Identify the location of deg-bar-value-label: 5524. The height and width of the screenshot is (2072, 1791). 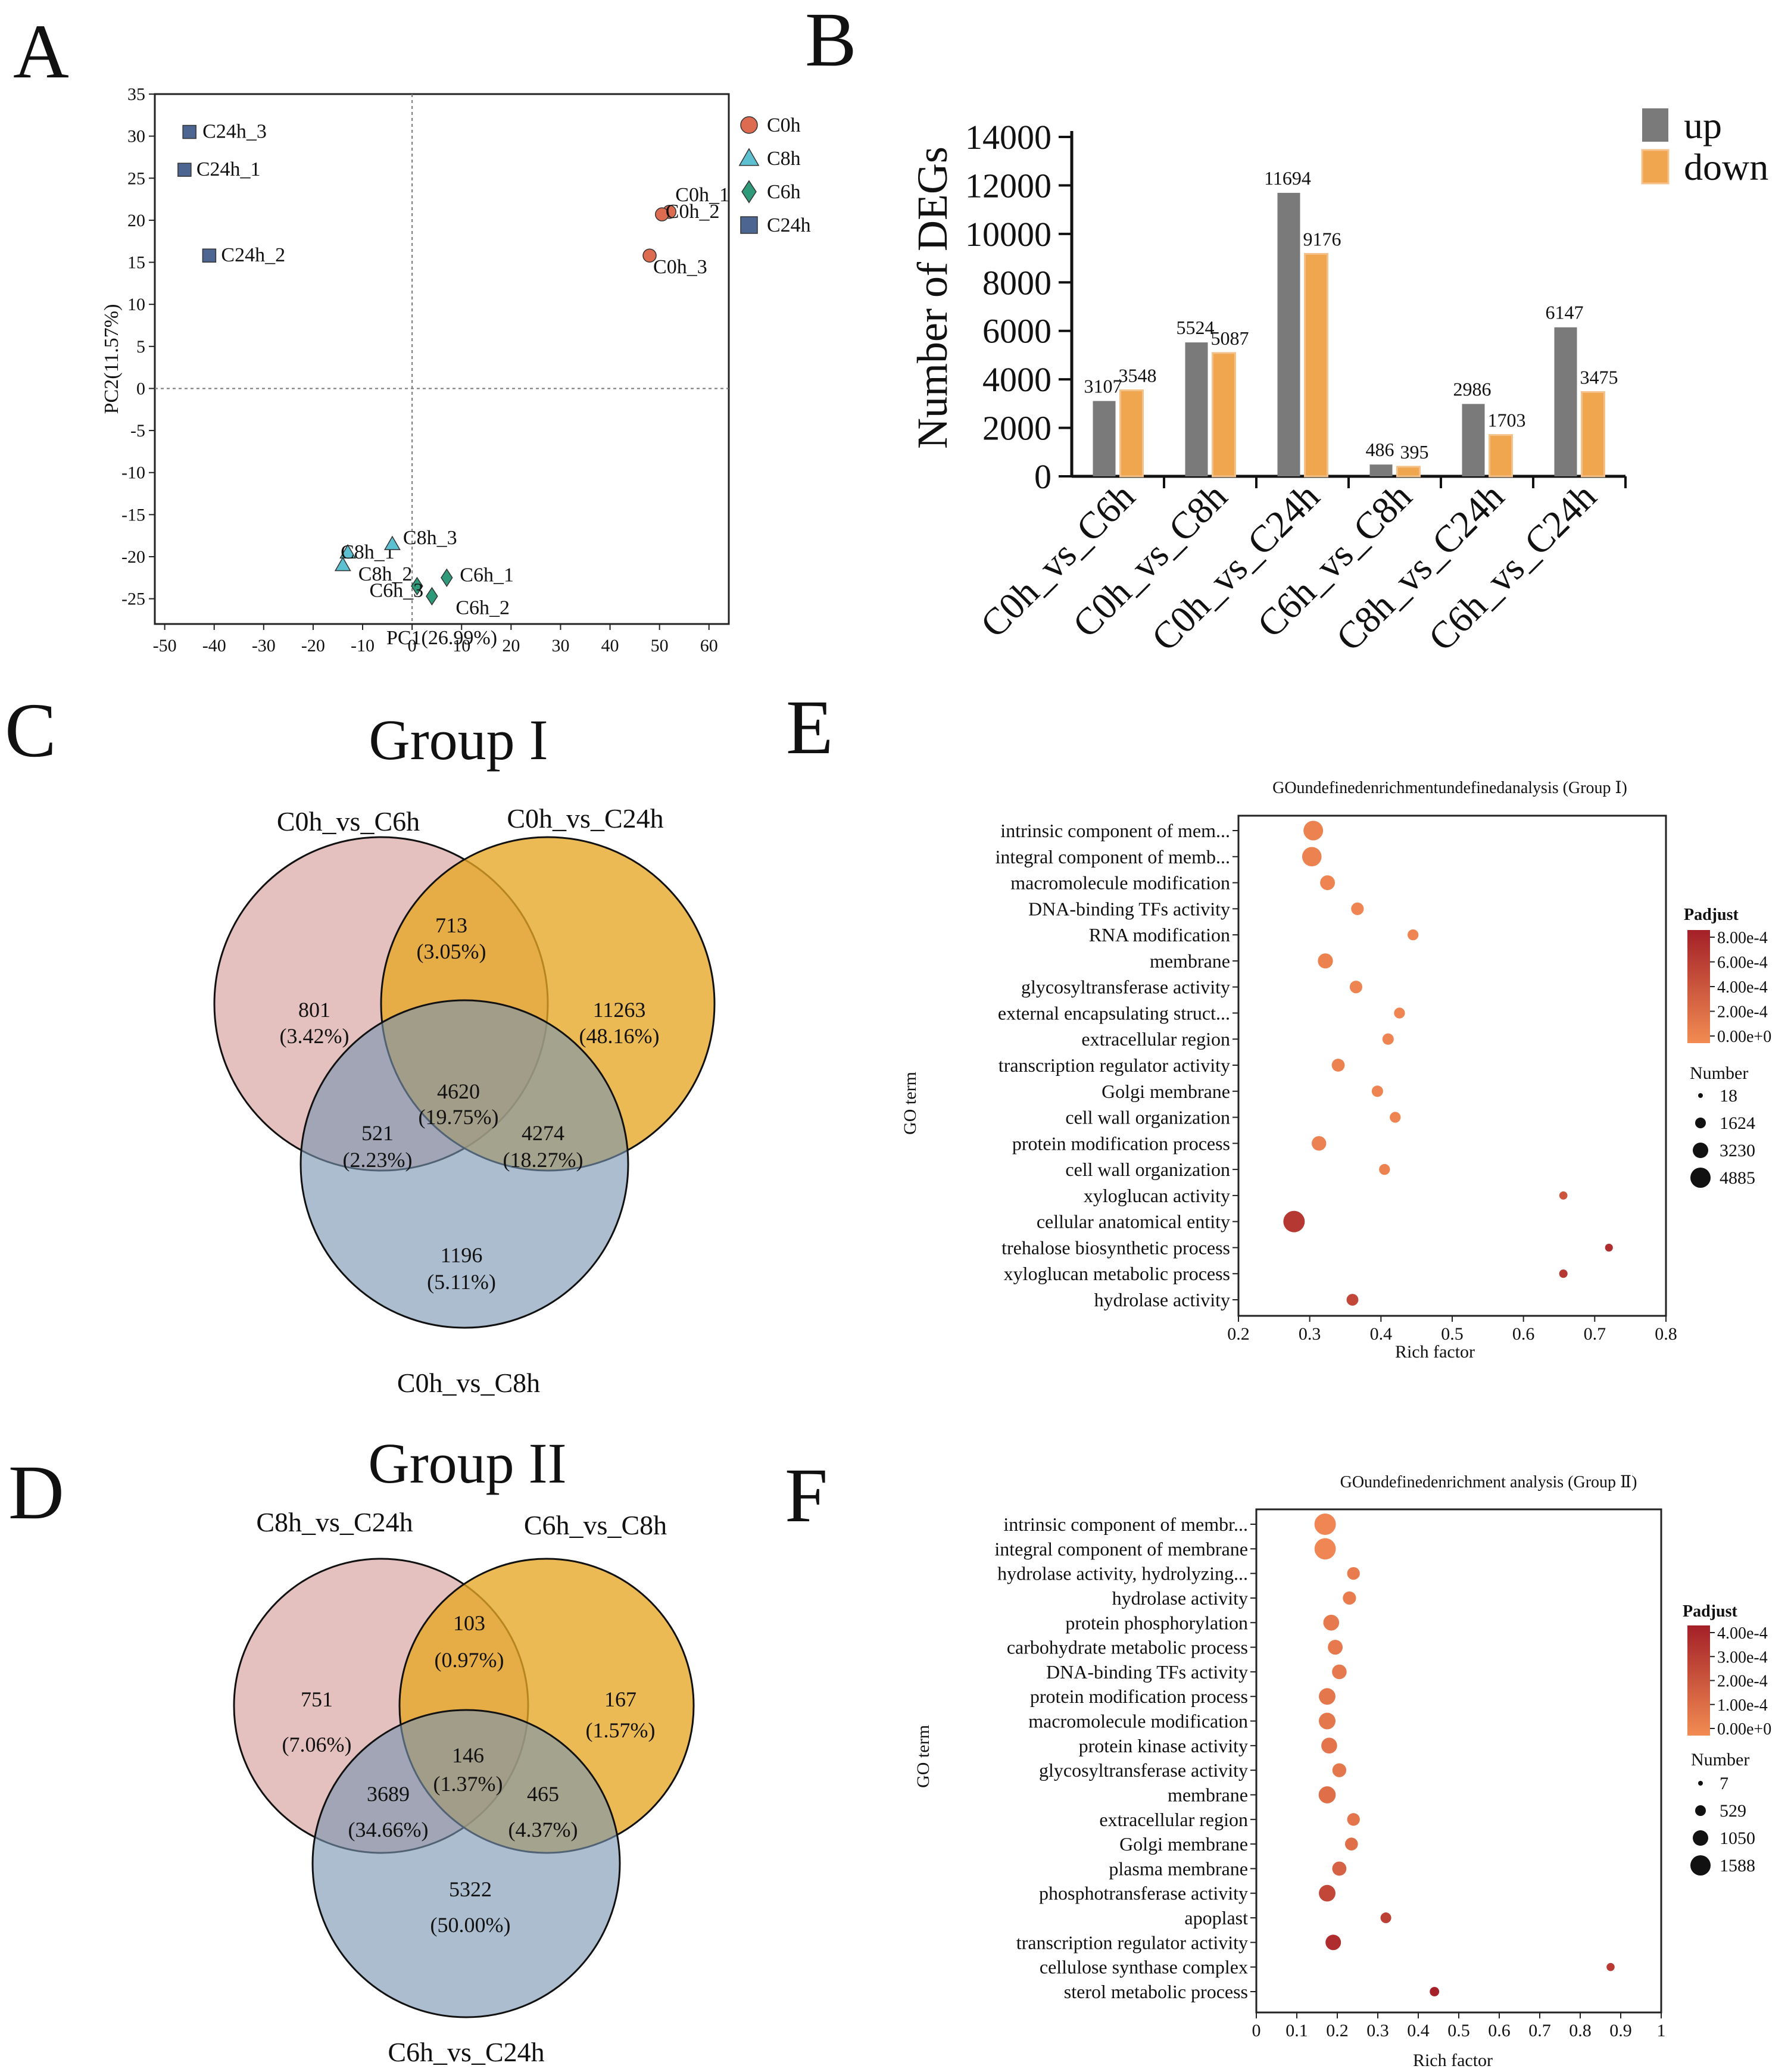
(1196, 327).